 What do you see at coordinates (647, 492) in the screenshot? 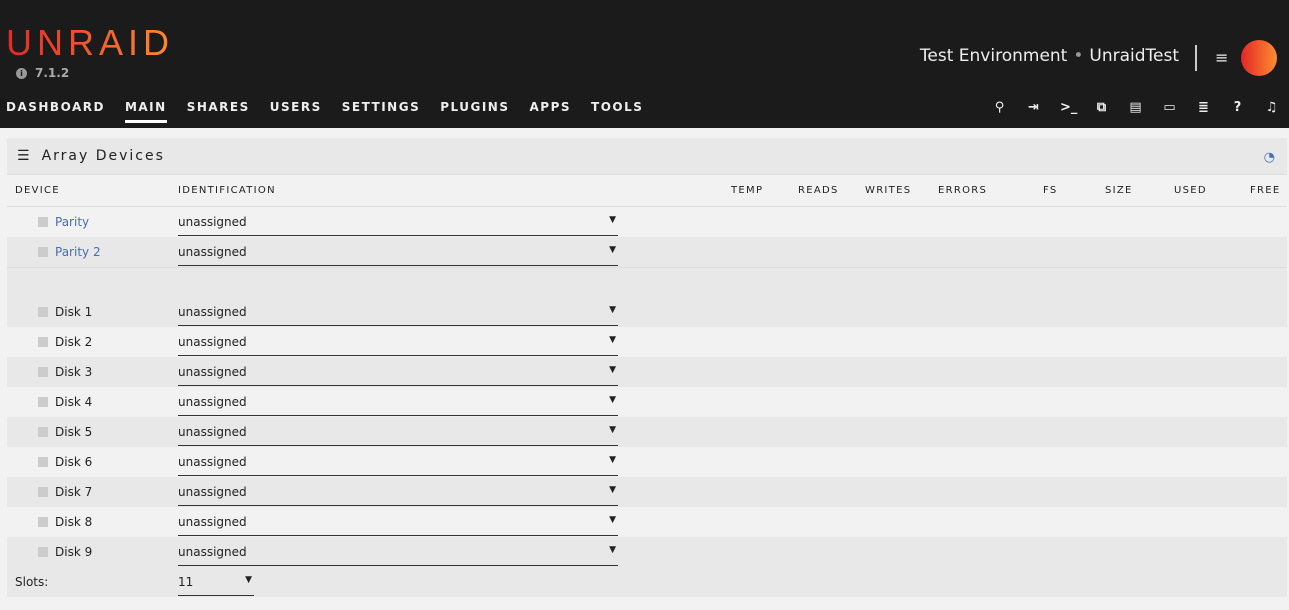
I see `device-row: Disk 7 unassigned ▼` at bounding box center [647, 492].